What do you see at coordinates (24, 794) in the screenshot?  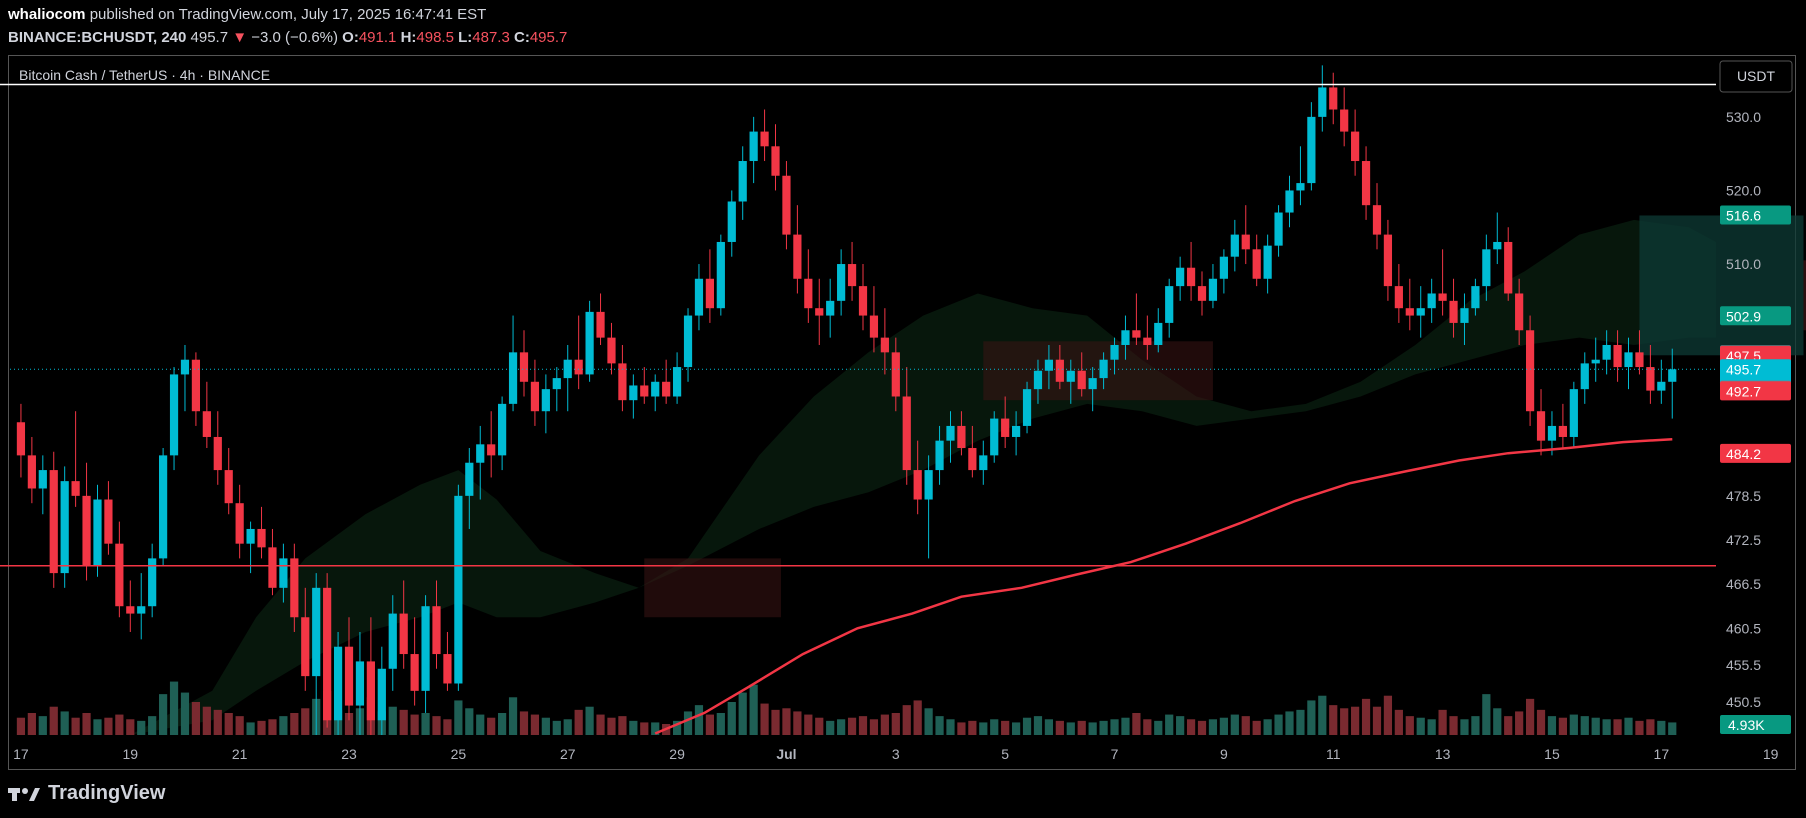 I see `tradingview-logo-icon` at bounding box center [24, 794].